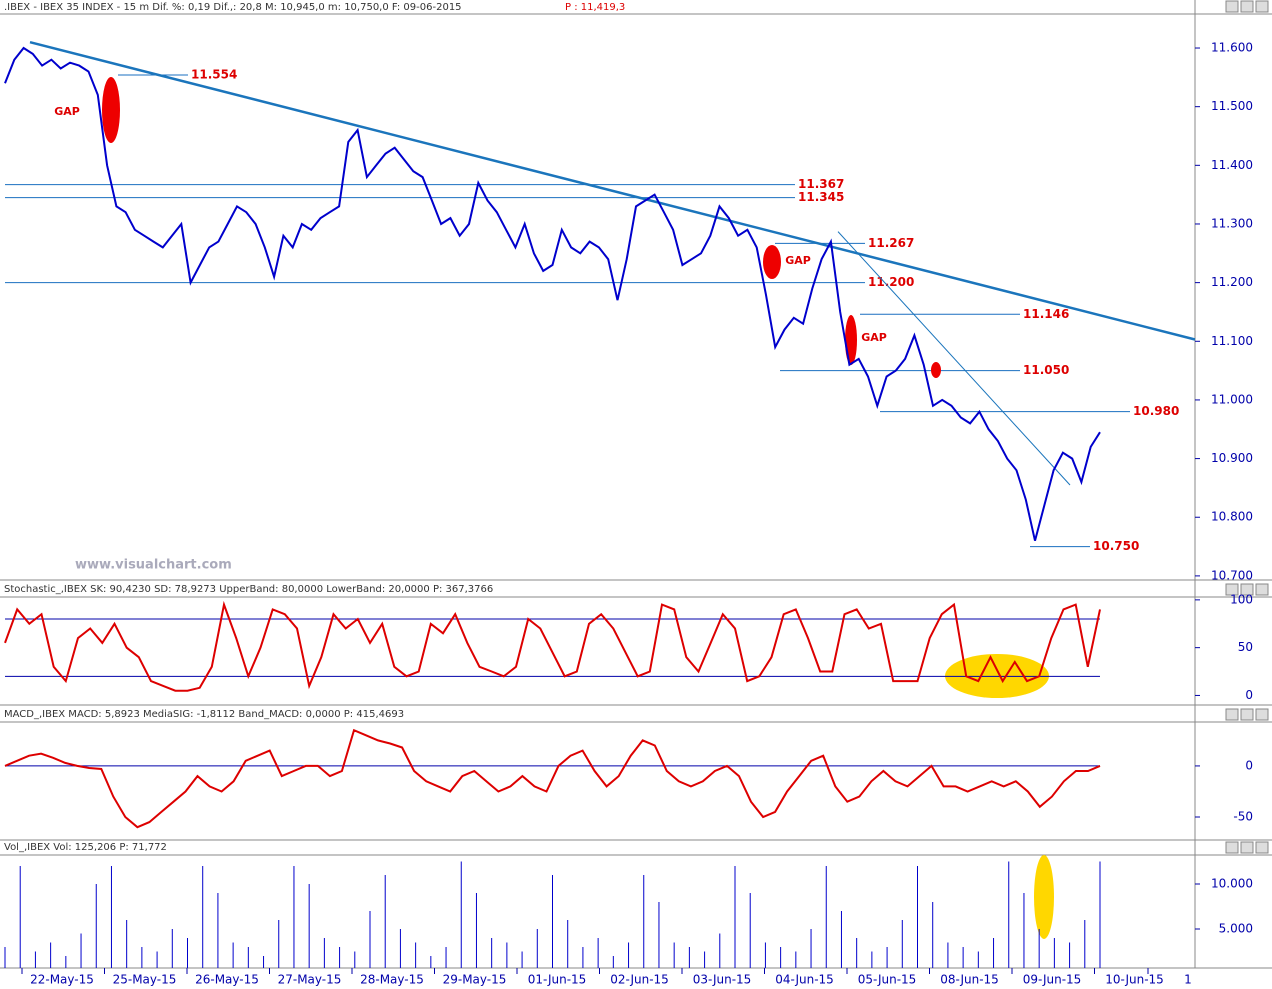 The height and width of the screenshot is (989, 1272). I want to click on y-tick-label: 10.700, so click(1232, 575).